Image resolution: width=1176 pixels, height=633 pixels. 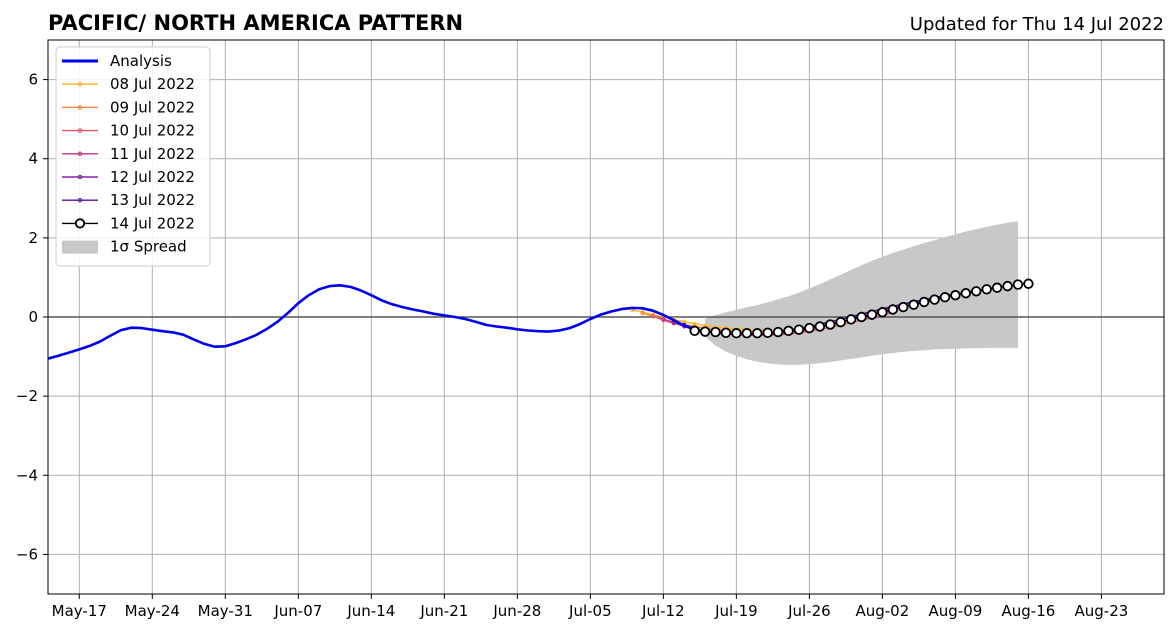 What do you see at coordinates (372, 321) in the screenshot?
I see `analysis-line` at bounding box center [372, 321].